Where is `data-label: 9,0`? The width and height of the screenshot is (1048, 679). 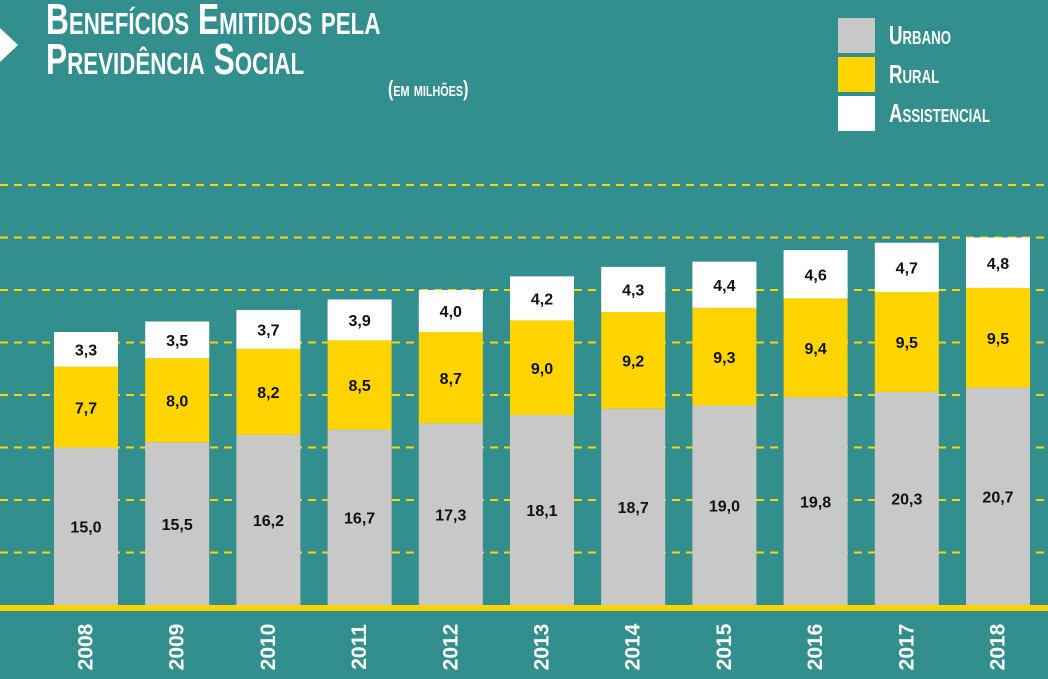 data-label: 9,0 is located at coordinates (542, 369).